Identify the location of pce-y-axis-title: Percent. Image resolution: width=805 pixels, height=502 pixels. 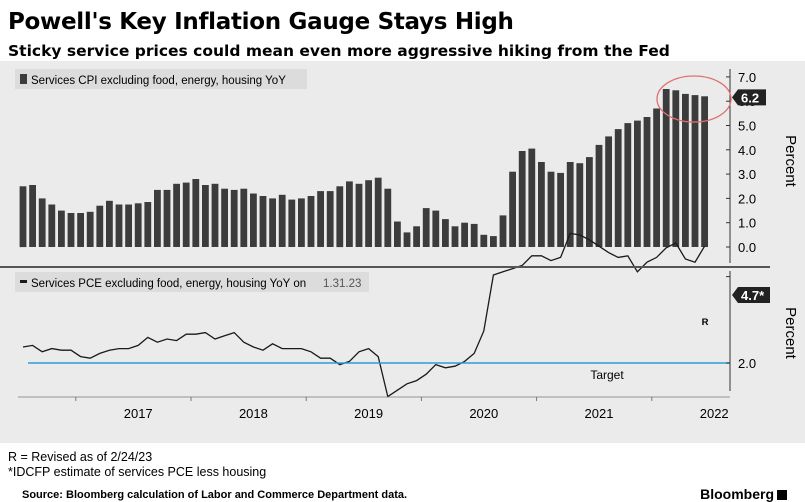
(790, 333).